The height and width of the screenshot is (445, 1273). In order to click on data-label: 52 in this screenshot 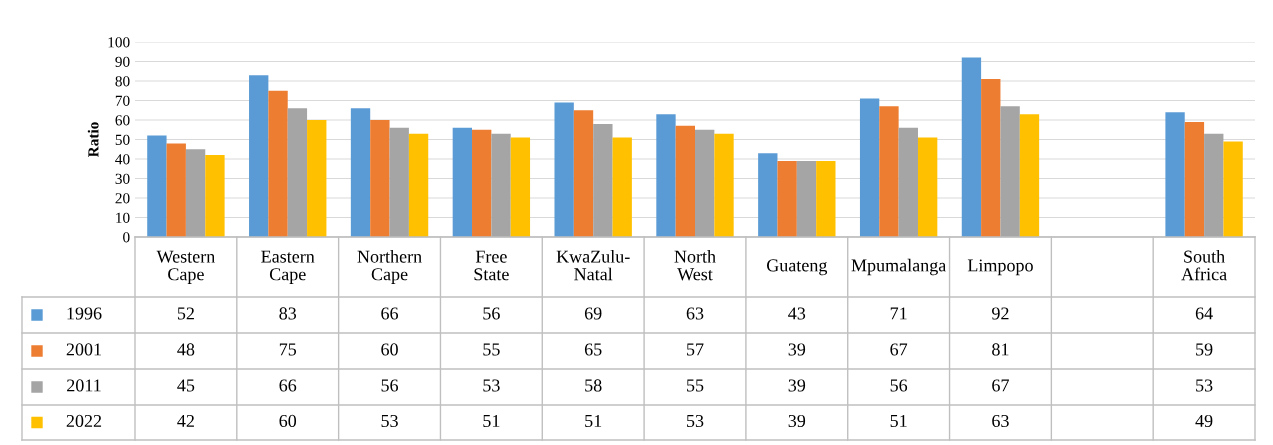, I will do `click(185, 313)`.